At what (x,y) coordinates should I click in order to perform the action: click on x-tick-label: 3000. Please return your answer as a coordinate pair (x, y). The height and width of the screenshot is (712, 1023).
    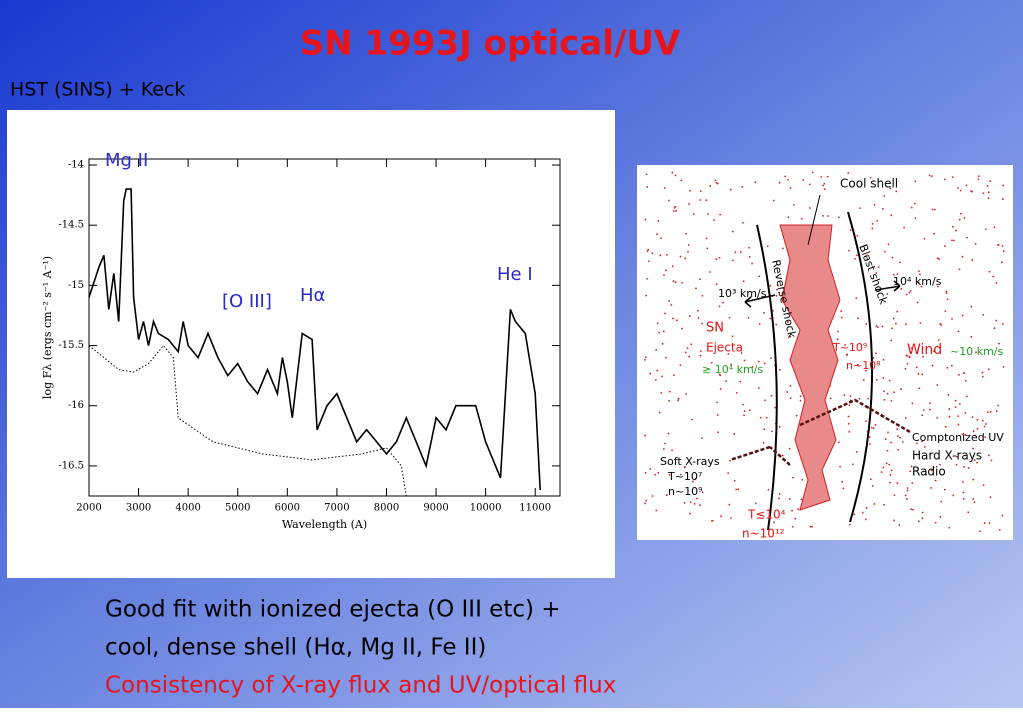
    Looking at the image, I should click on (138, 508).